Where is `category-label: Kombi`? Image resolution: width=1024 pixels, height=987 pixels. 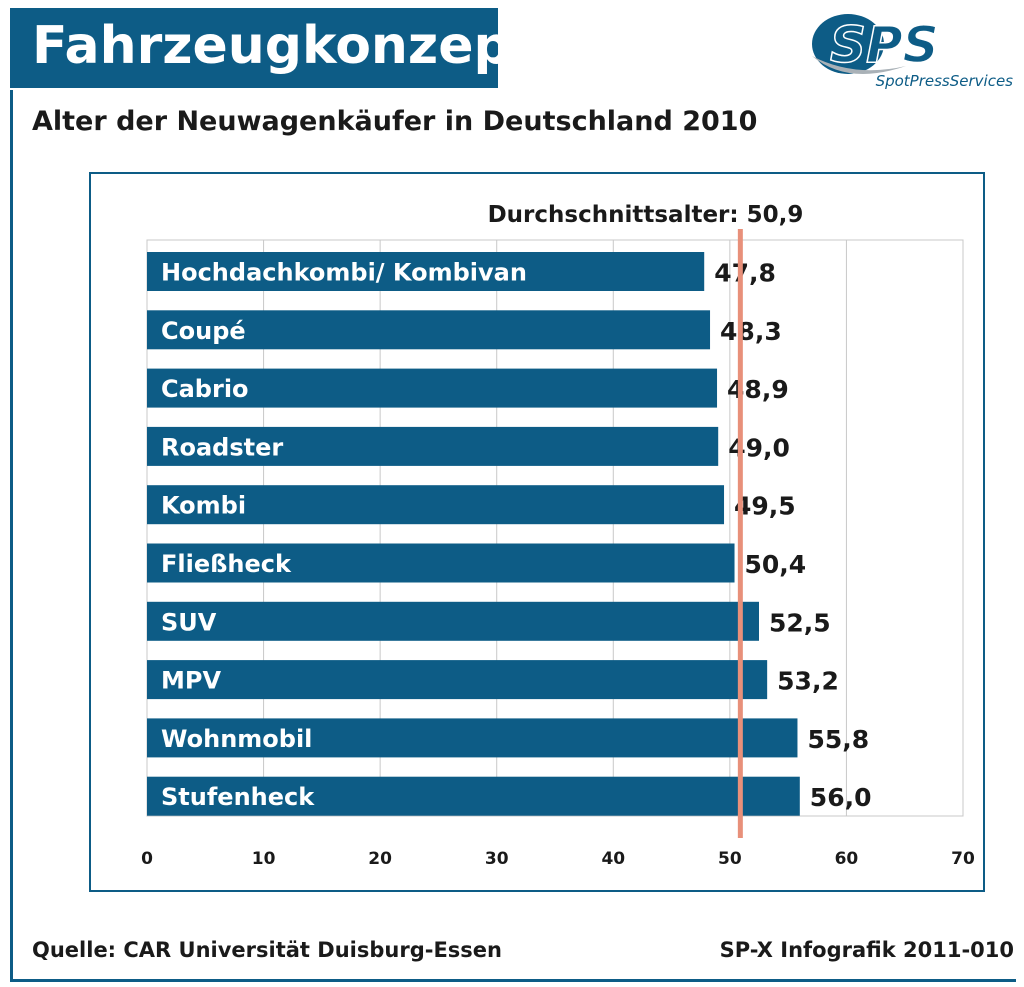 category-label: Kombi is located at coordinates (203, 506).